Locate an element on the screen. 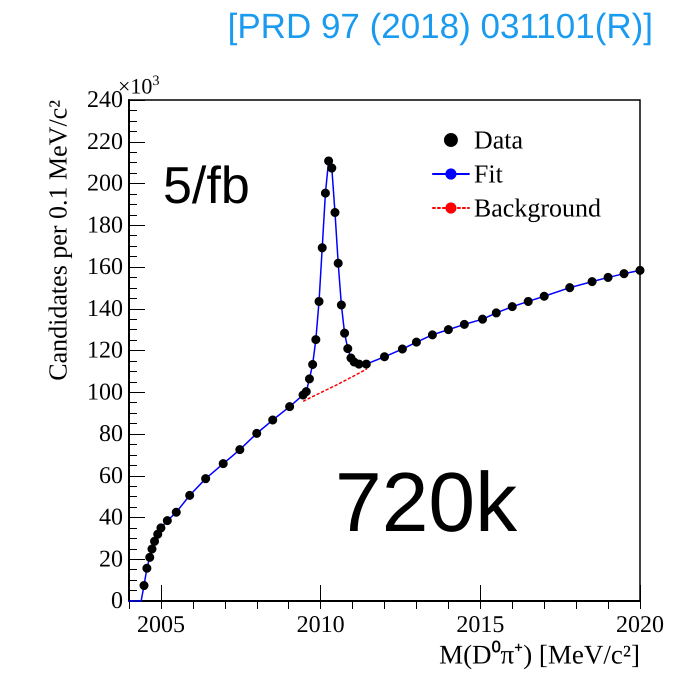 The image size is (676, 679). y-tick-label: 160 is located at coordinates (105, 267).